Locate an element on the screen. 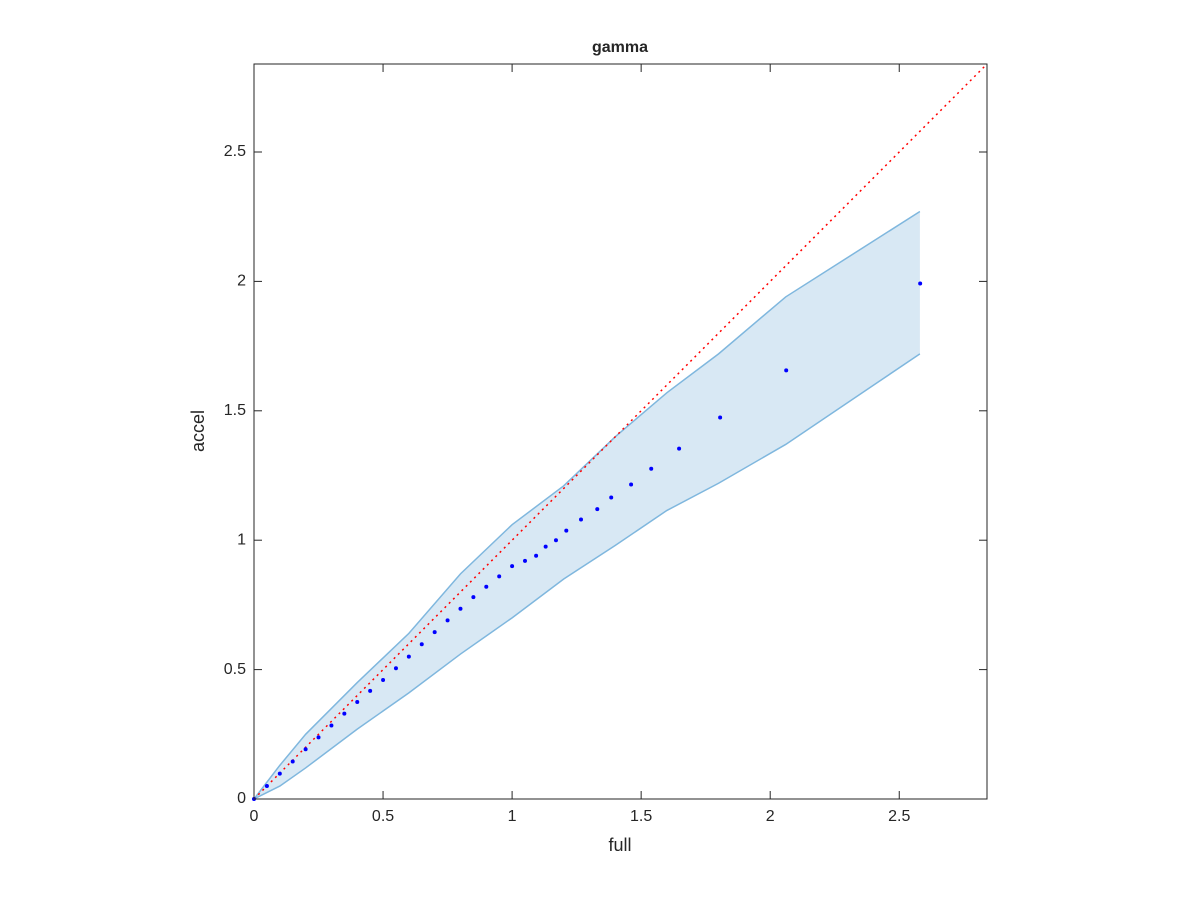 This screenshot has height=905, width=1200. y-tick-label: 1.5 is located at coordinates (235, 410).